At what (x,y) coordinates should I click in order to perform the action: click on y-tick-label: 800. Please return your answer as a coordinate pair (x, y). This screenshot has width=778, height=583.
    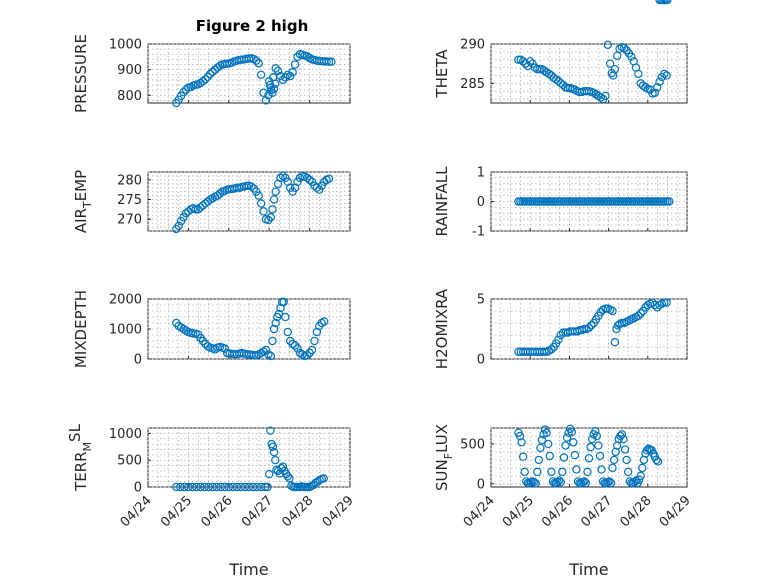
    Looking at the image, I should click on (129, 96).